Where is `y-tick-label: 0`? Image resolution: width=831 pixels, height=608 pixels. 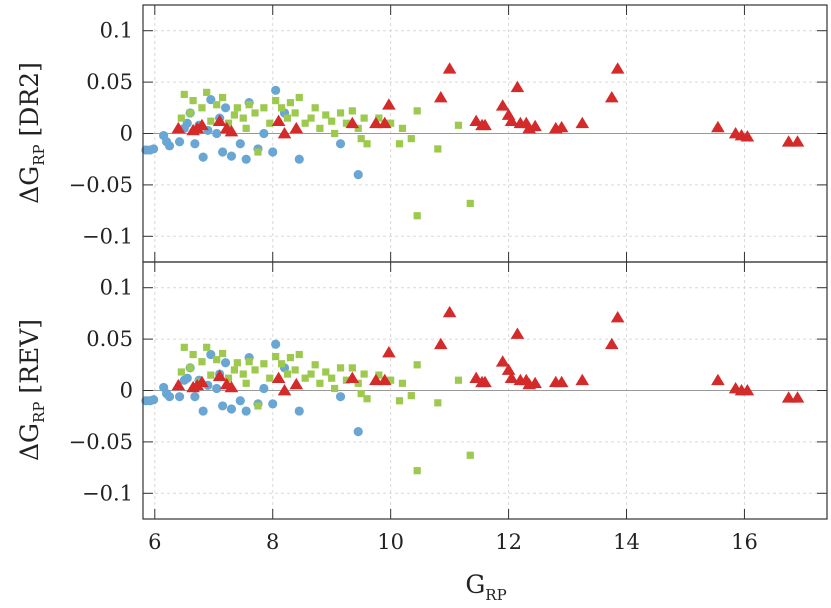 y-tick-label: 0 is located at coordinates (126, 134).